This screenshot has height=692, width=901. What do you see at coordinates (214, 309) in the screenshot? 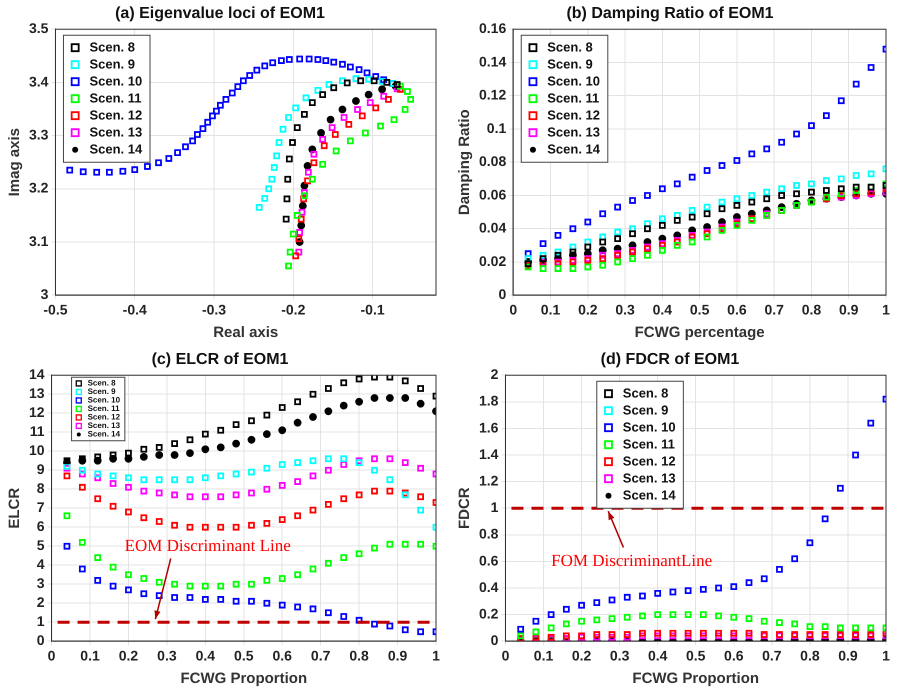
I see `x-tick-label: -0.3` at bounding box center [214, 309].